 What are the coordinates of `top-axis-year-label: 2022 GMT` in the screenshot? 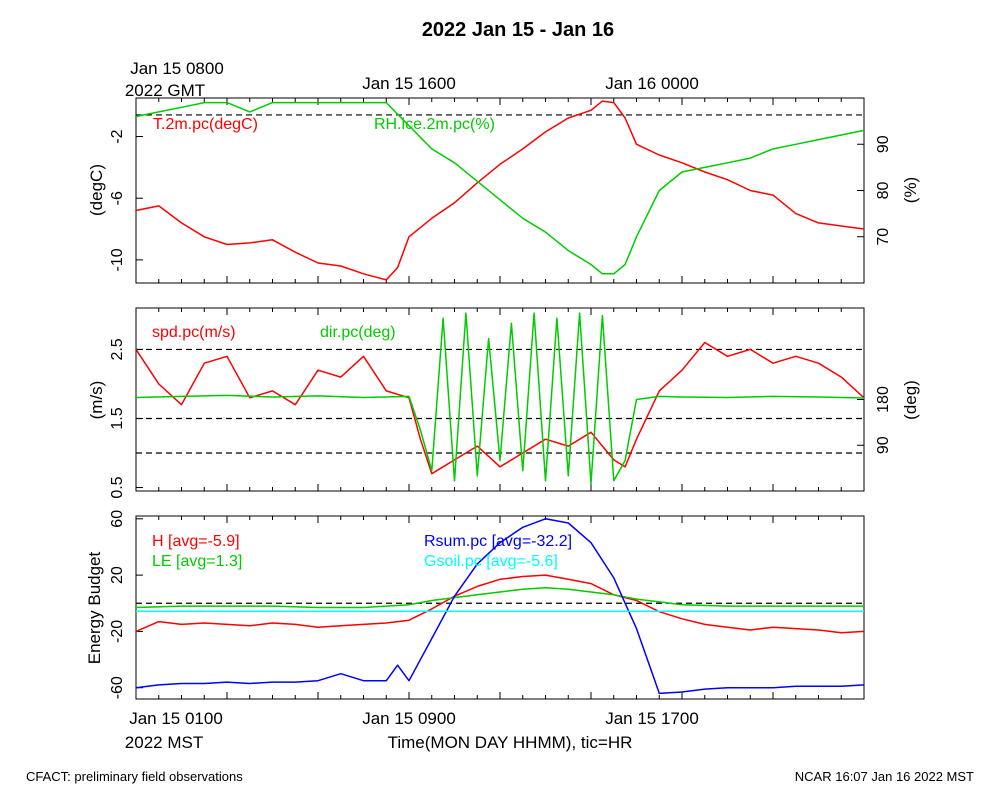 It's located at (165, 90).